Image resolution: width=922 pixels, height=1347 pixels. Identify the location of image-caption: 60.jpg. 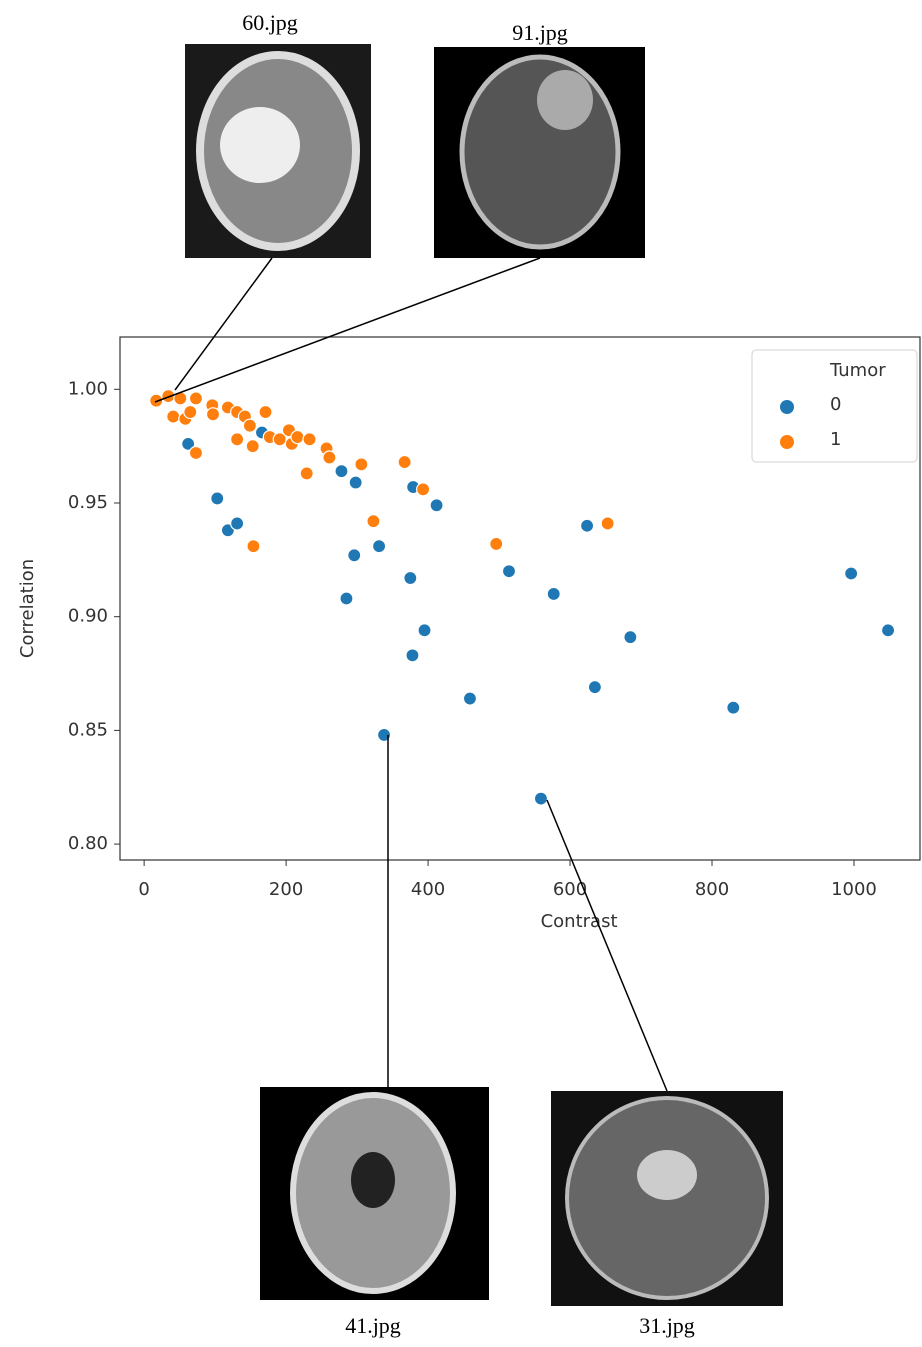
(270, 22).